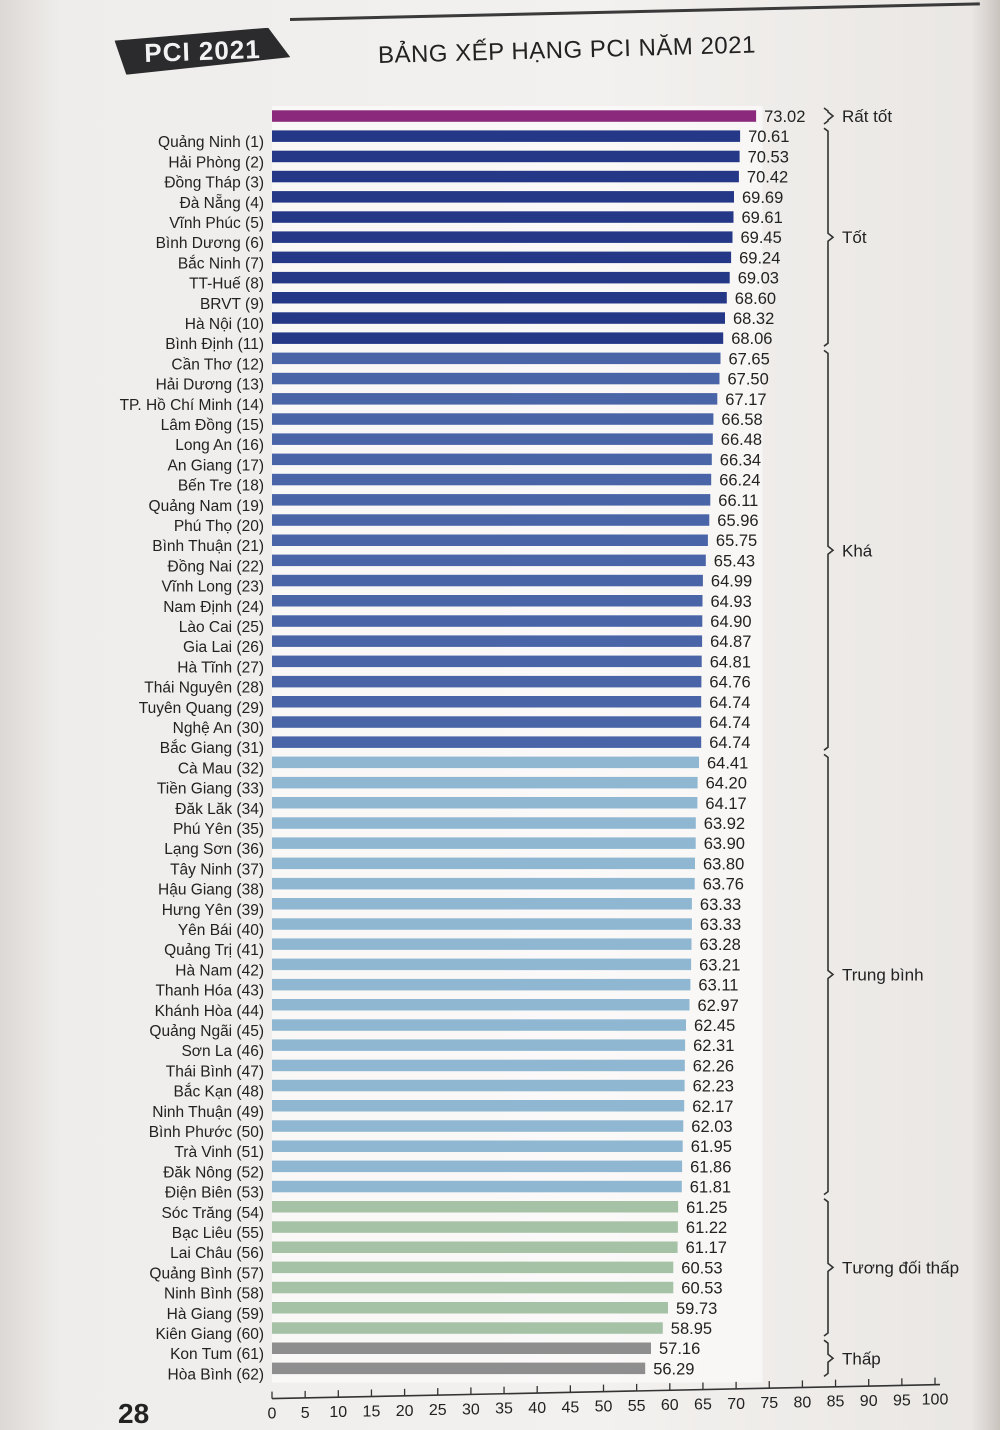 This screenshot has width=1000, height=1430. Describe the element at coordinates (214, 849) in the screenshot. I see `category-label: Lạng Sơn (36)` at that location.